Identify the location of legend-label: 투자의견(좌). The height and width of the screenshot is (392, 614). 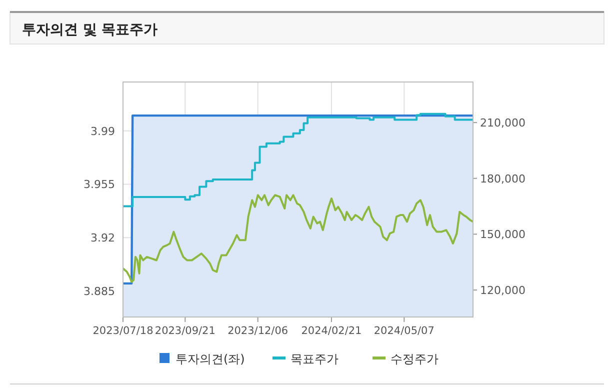
(210, 359).